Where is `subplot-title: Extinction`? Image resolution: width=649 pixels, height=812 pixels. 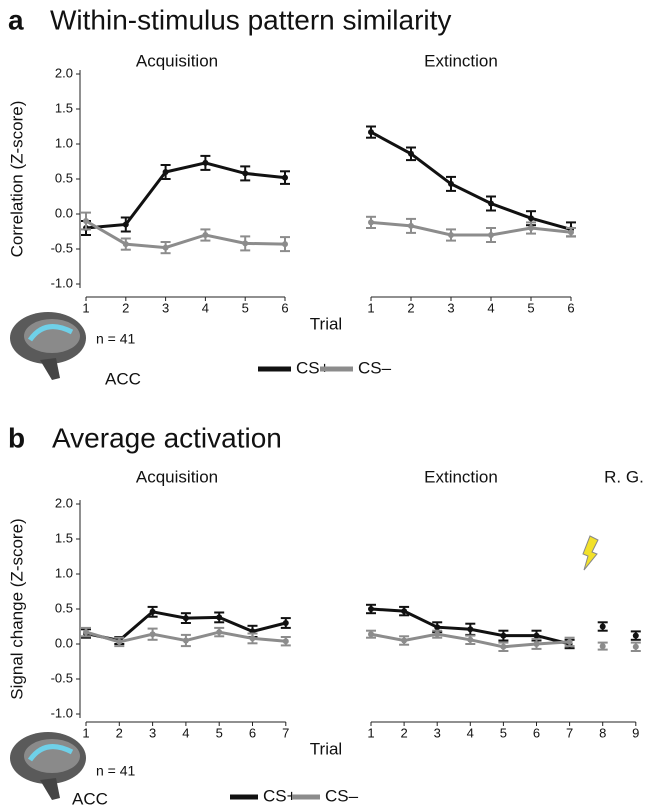
subplot-title: Extinction is located at coordinates (461, 476).